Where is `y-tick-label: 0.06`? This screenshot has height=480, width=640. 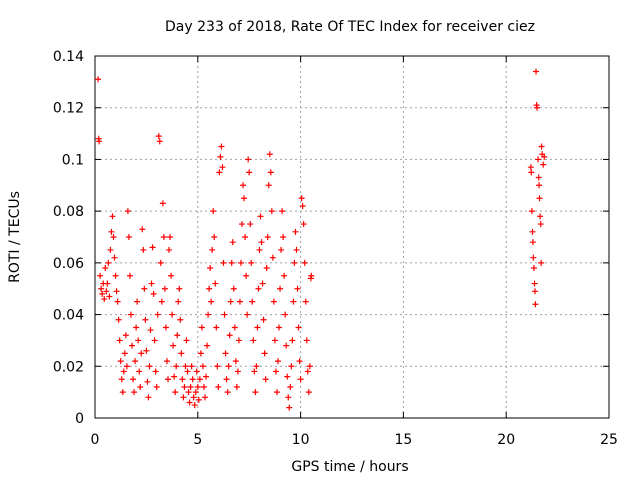
y-tick-label: 0.06 is located at coordinates (68, 264).